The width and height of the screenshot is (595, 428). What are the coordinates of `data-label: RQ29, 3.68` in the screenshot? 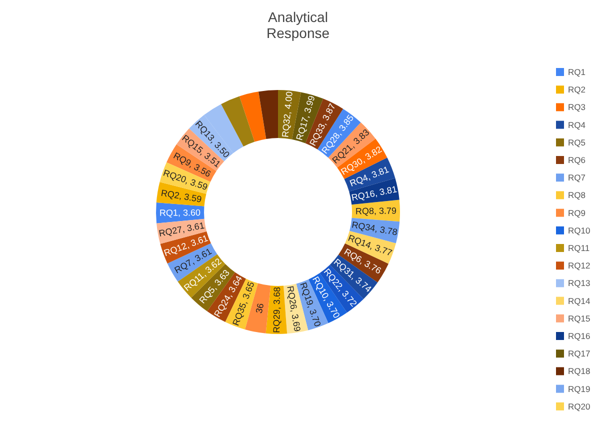 It's located at (276, 310).